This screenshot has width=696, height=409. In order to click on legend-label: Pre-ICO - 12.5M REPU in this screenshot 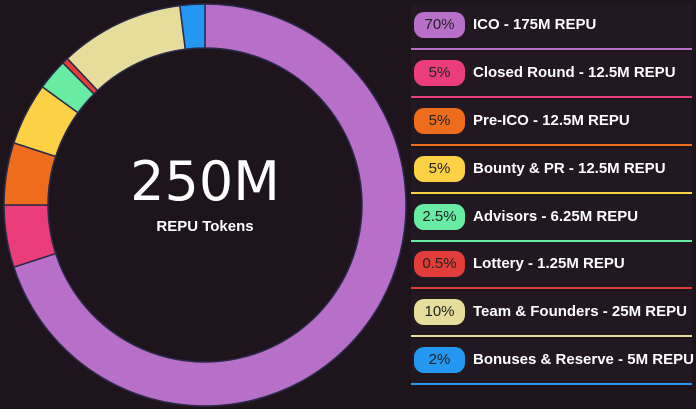, I will do `click(551, 120)`.